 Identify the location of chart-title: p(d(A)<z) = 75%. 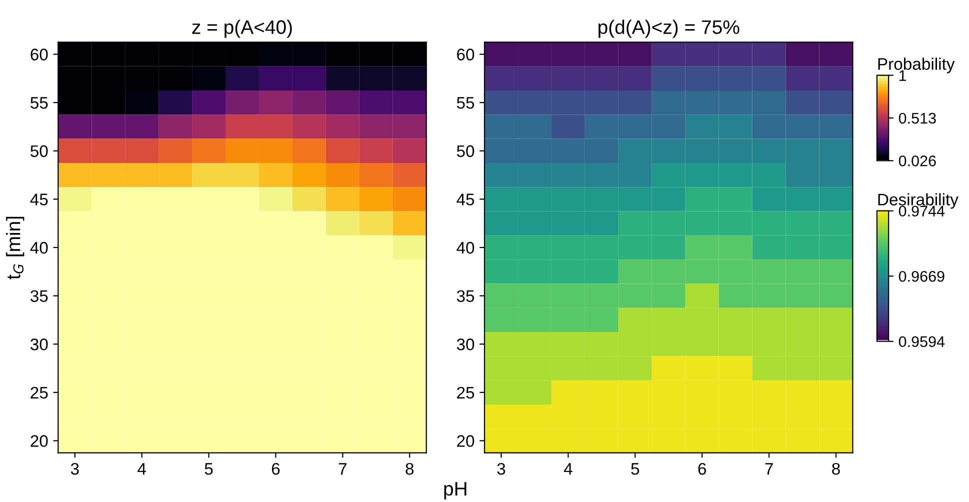
(669, 29).